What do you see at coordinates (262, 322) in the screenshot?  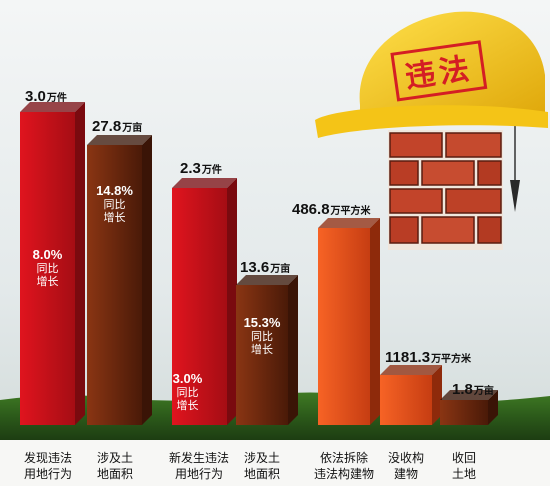 I see `growth-percent: 15.3%` at bounding box center [262, 322].